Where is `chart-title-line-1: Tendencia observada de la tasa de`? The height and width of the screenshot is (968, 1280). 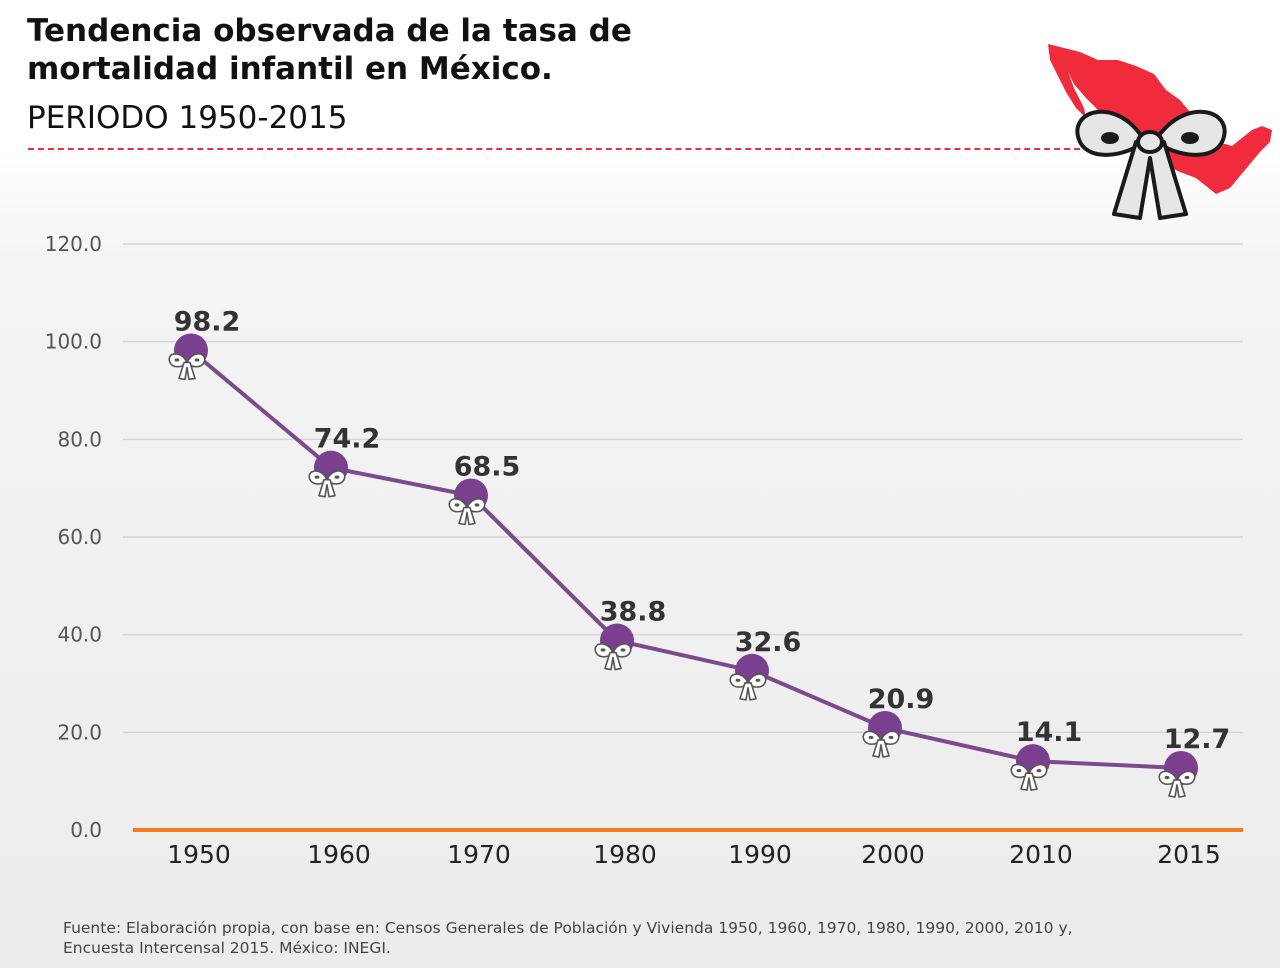
chart-title-line-1: Tendencia observada de la tasa de is located at coordinates (329, 31).